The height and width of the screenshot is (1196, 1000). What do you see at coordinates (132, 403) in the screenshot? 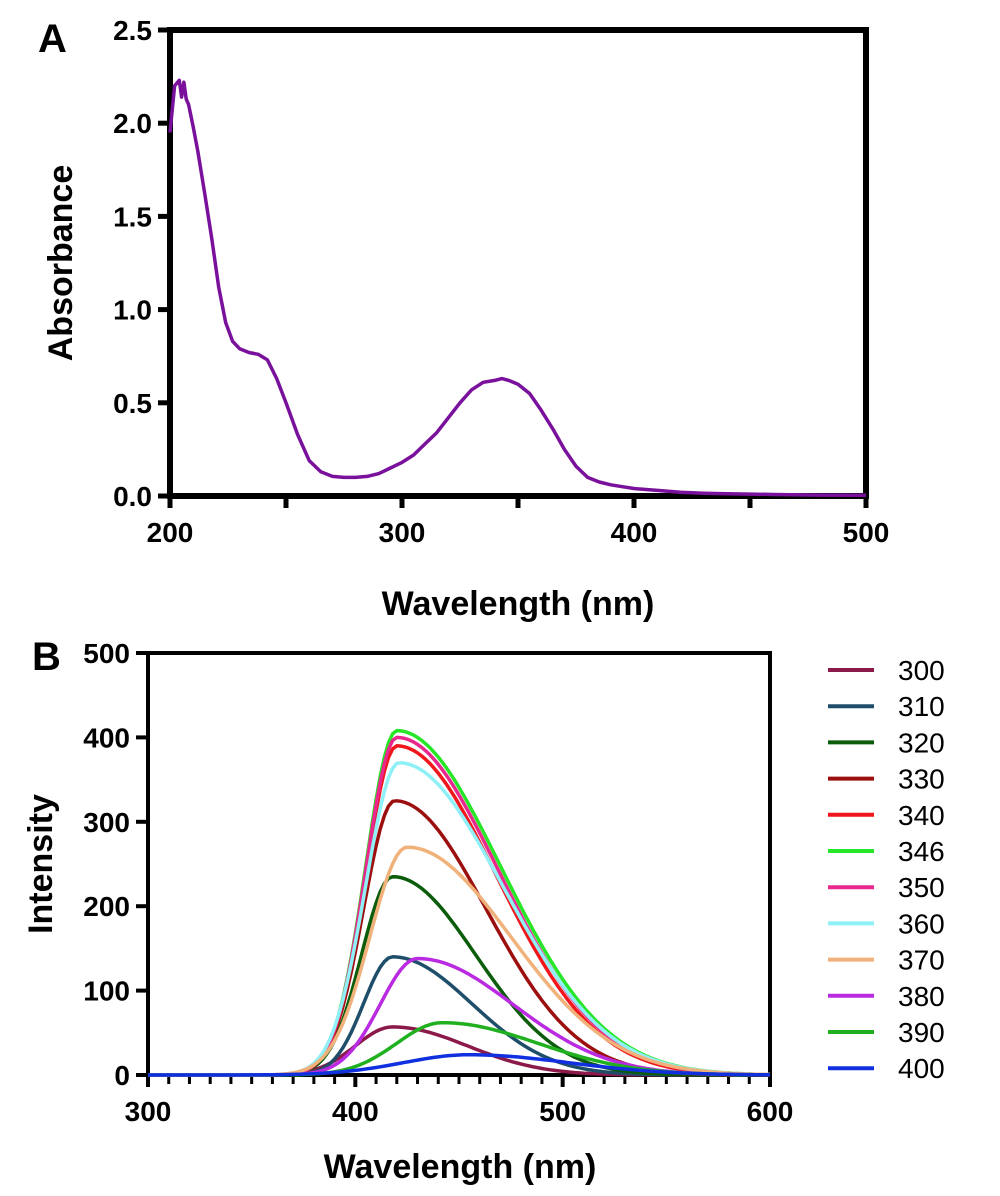
I see `y-tick-label: 0.5` at bounding box center [132, 403].